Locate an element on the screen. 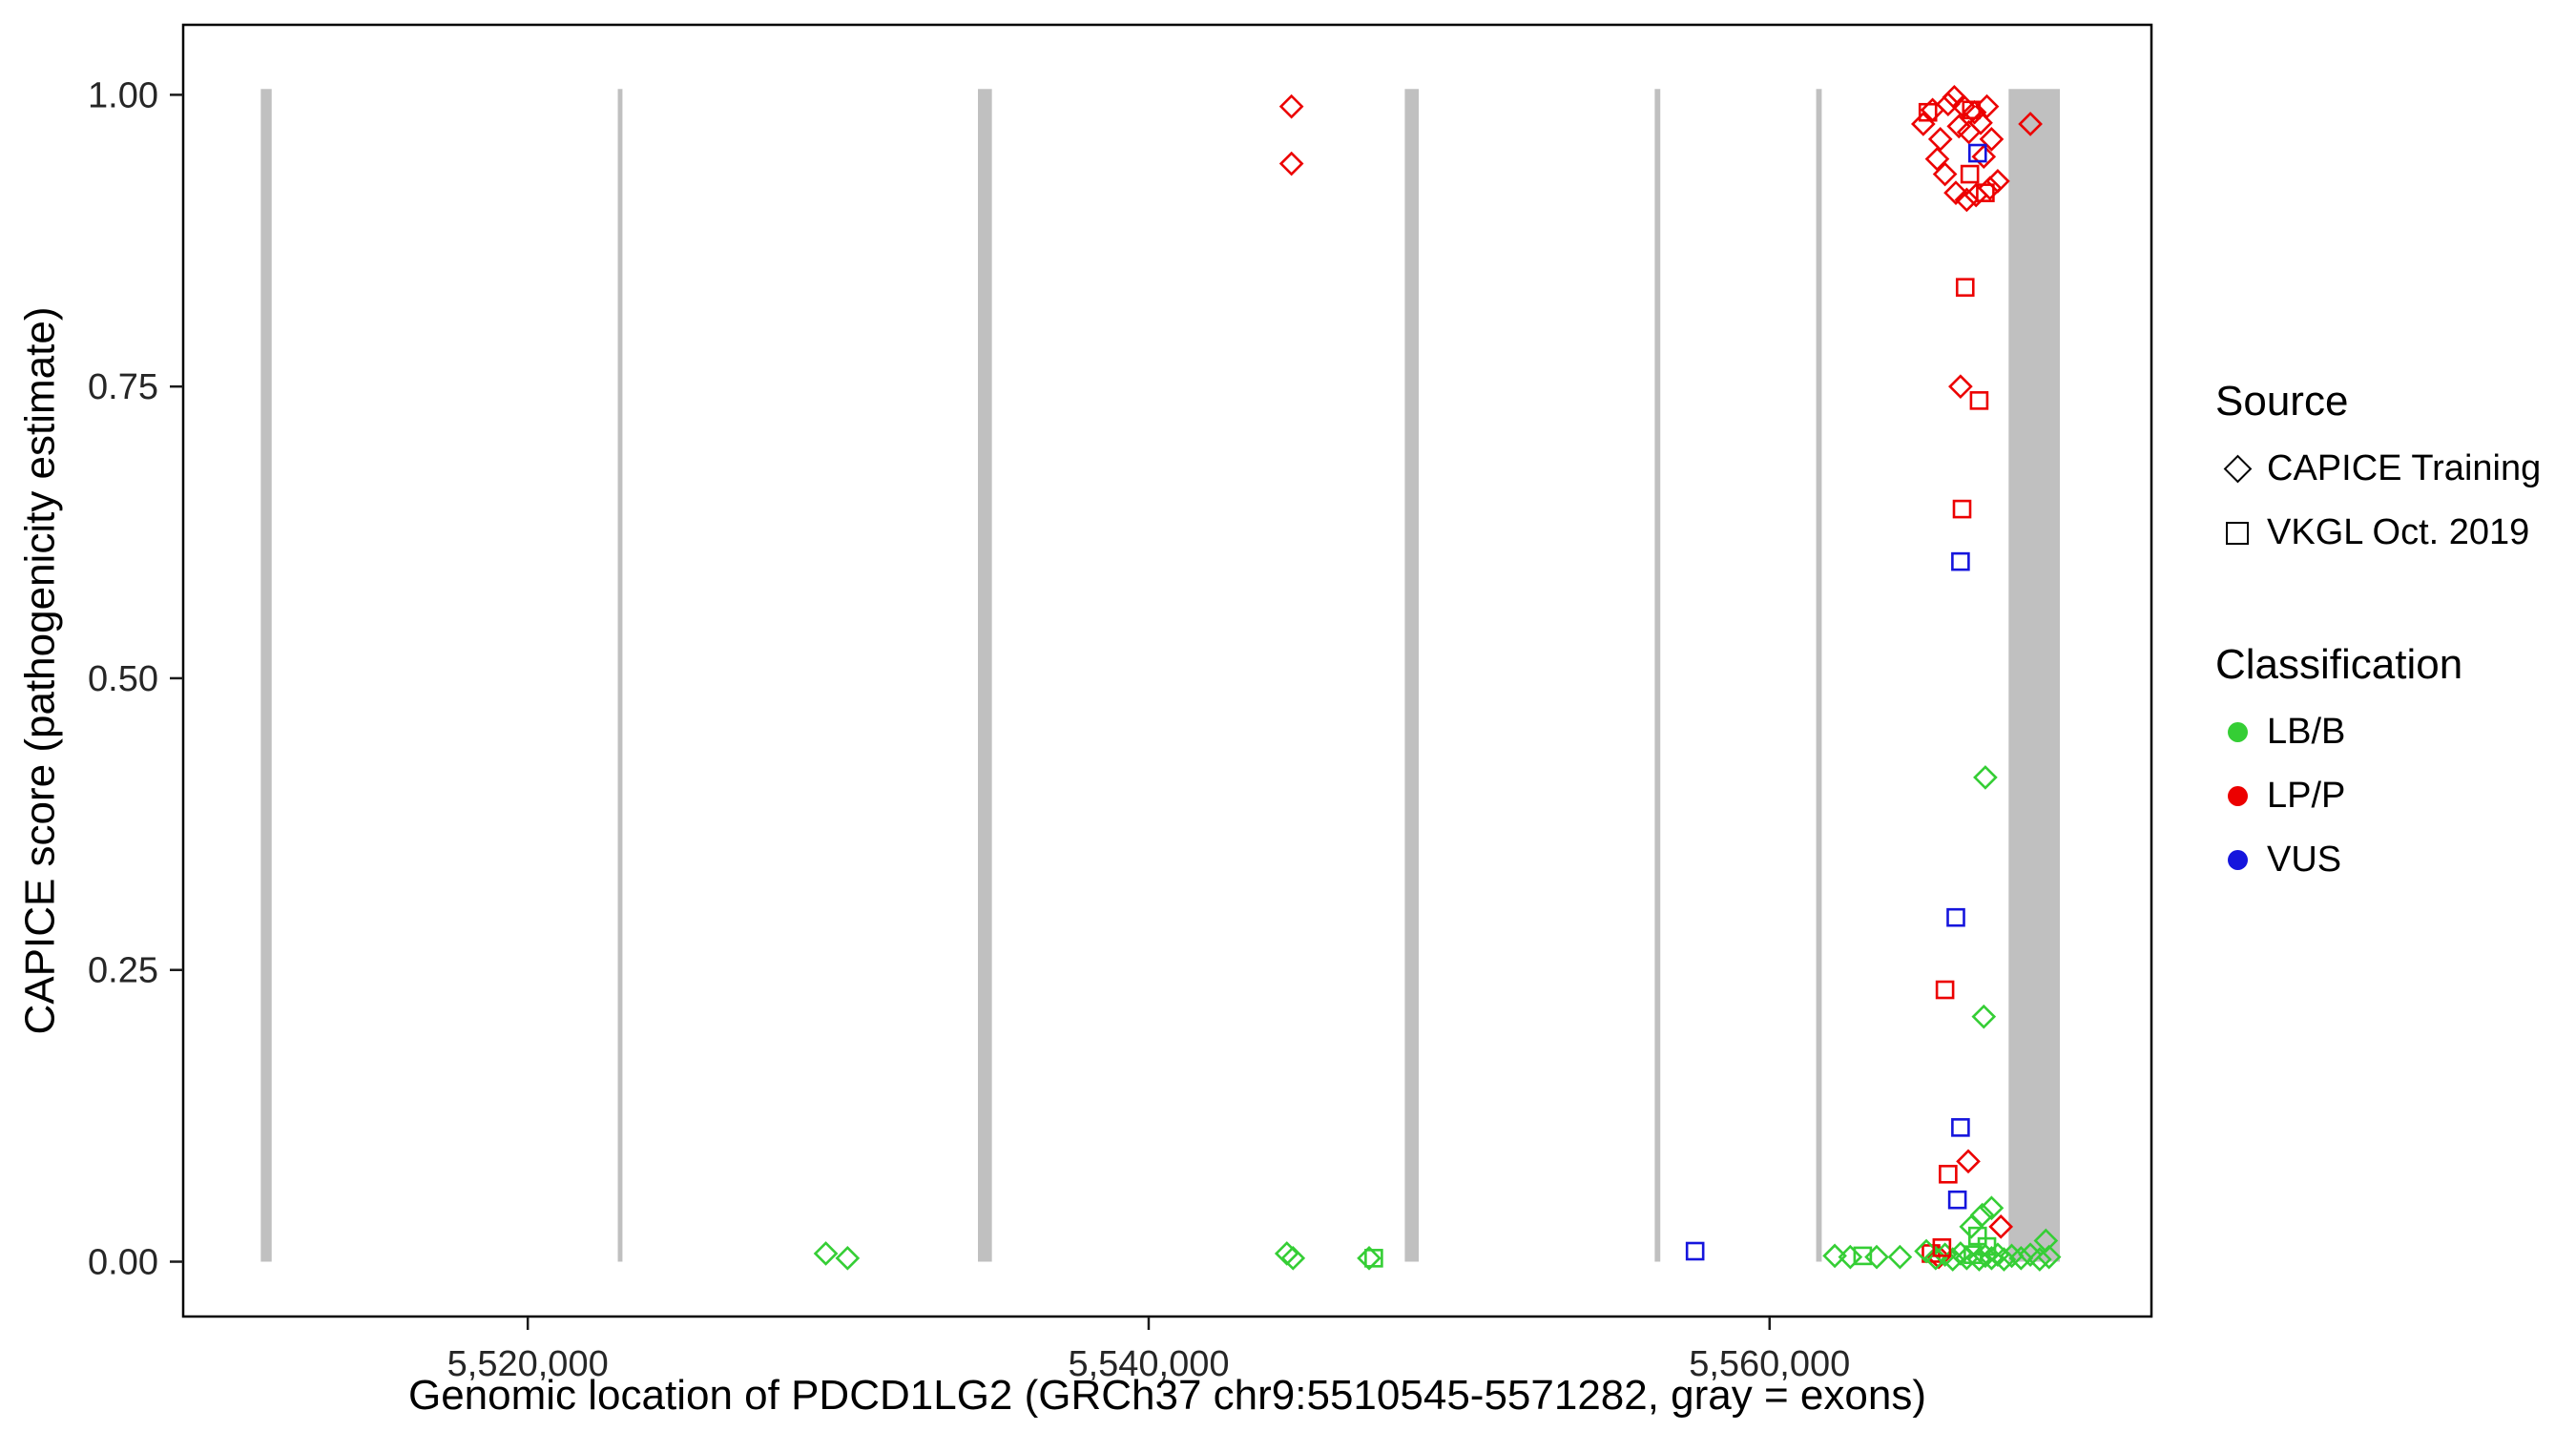  square-icon is located at coordinates (2237, 533).